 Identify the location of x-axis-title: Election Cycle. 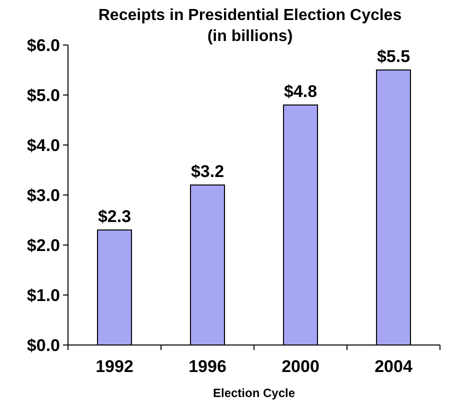
(254, 393).